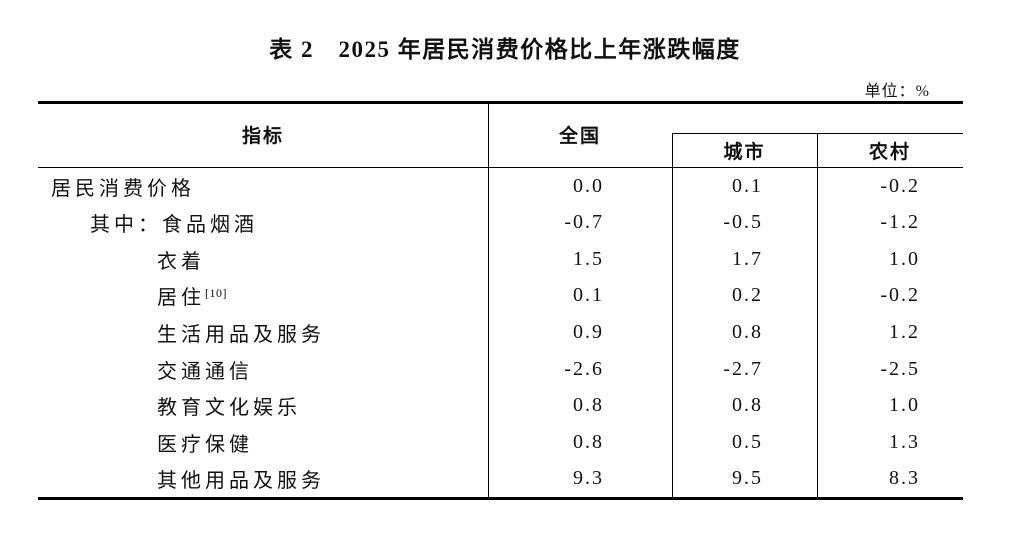  Describe the element at coordinates (500, 498) in the screenshot. I see `table-bottom-border-line` at that location.